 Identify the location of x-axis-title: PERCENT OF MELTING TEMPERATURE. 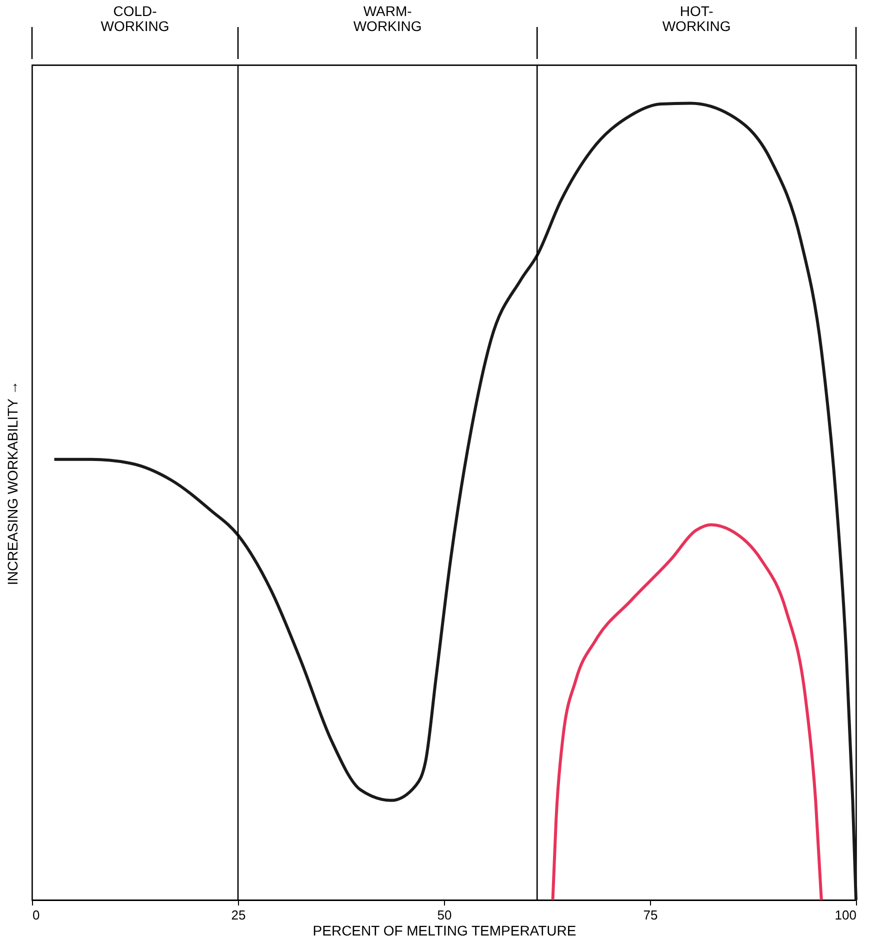
(444, 930).